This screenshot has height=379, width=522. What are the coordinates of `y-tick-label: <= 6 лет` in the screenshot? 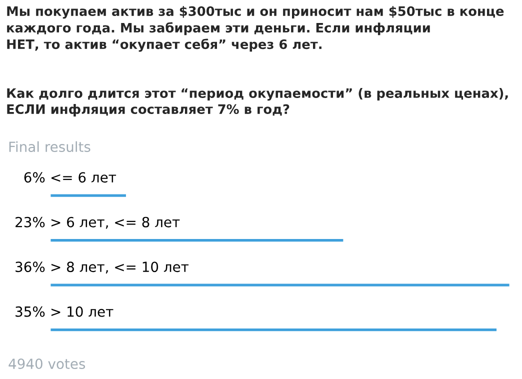 It's located at (83, 177).